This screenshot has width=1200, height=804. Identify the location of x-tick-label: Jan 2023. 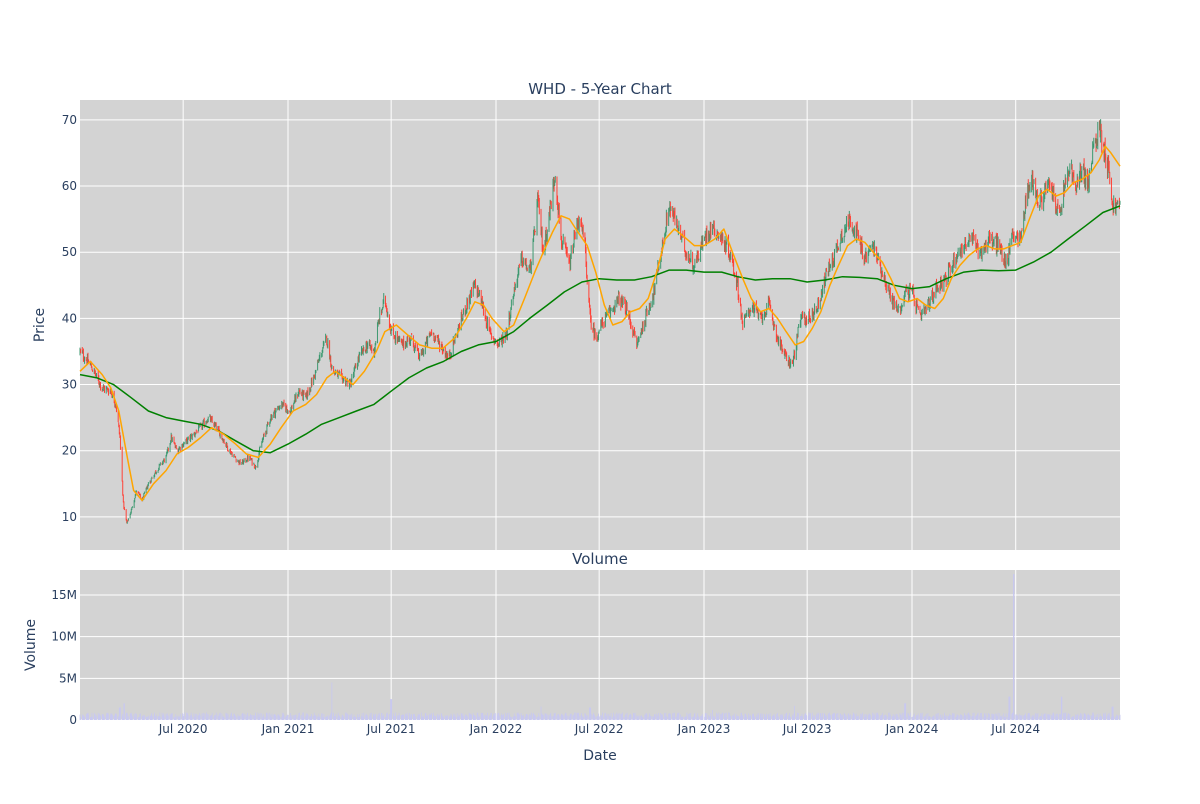
(704, 729).